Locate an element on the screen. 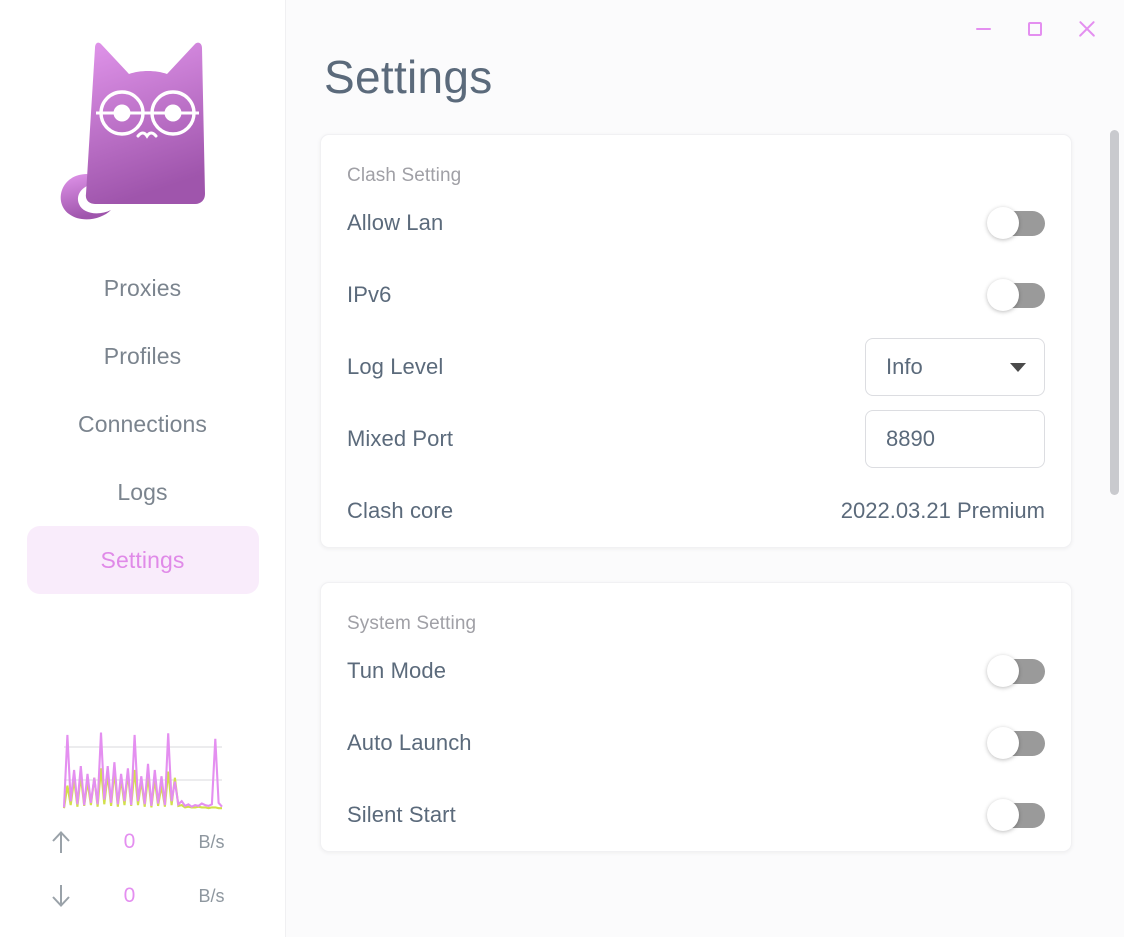  sidebar-item-label: Logs is located at coordinates (142, 491).